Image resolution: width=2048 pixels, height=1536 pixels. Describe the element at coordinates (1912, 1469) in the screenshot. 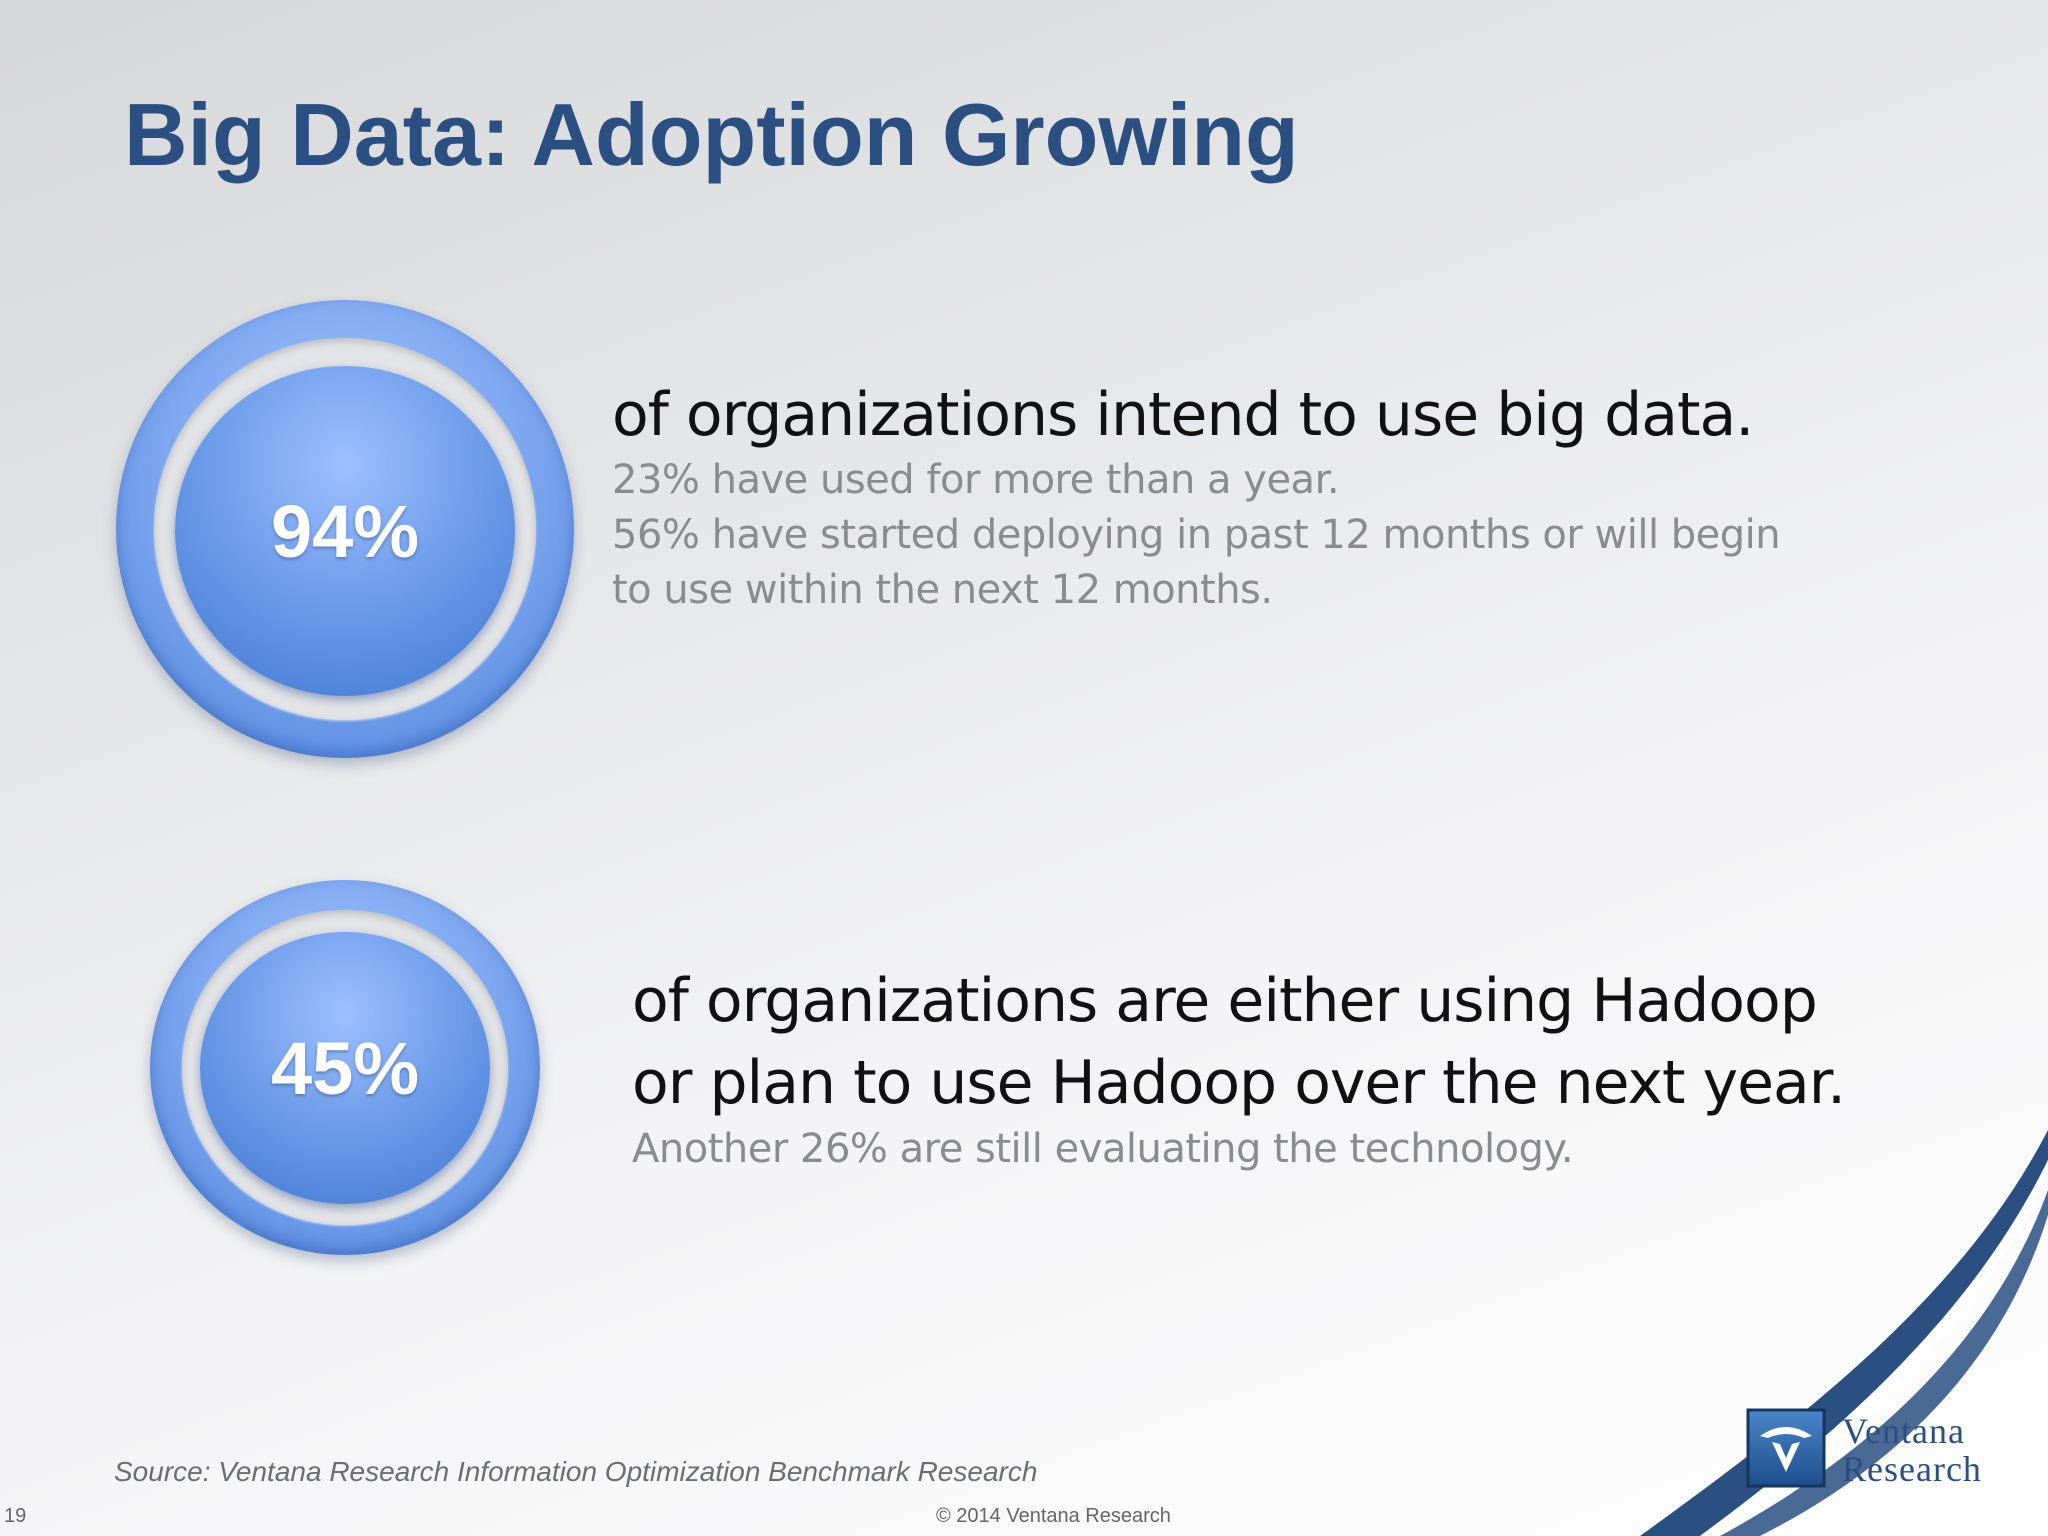

I see `logo-text-line2: Research` at that location.